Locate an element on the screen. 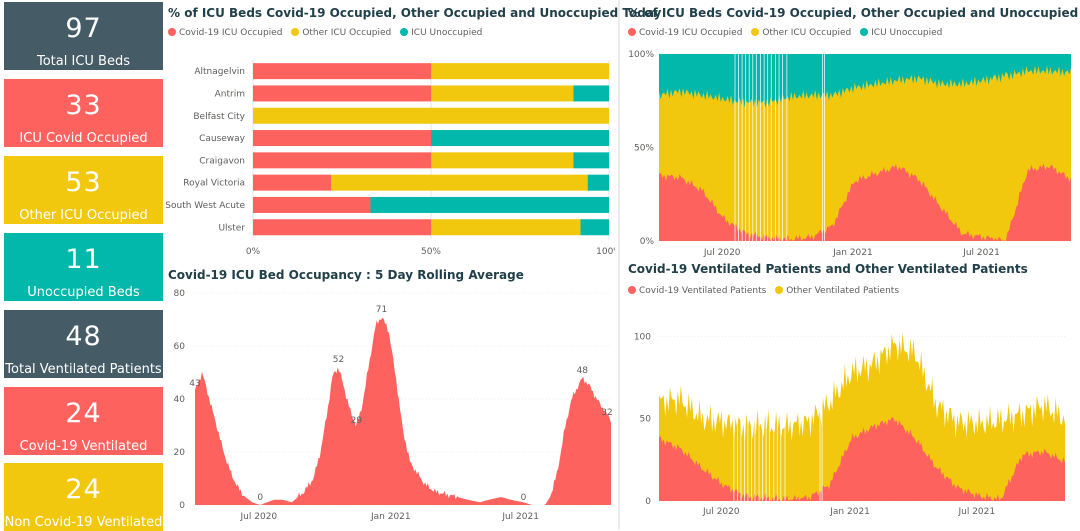  kpi-card: 24 Covid-19 Ventilated is located at coordinates (83, 421).